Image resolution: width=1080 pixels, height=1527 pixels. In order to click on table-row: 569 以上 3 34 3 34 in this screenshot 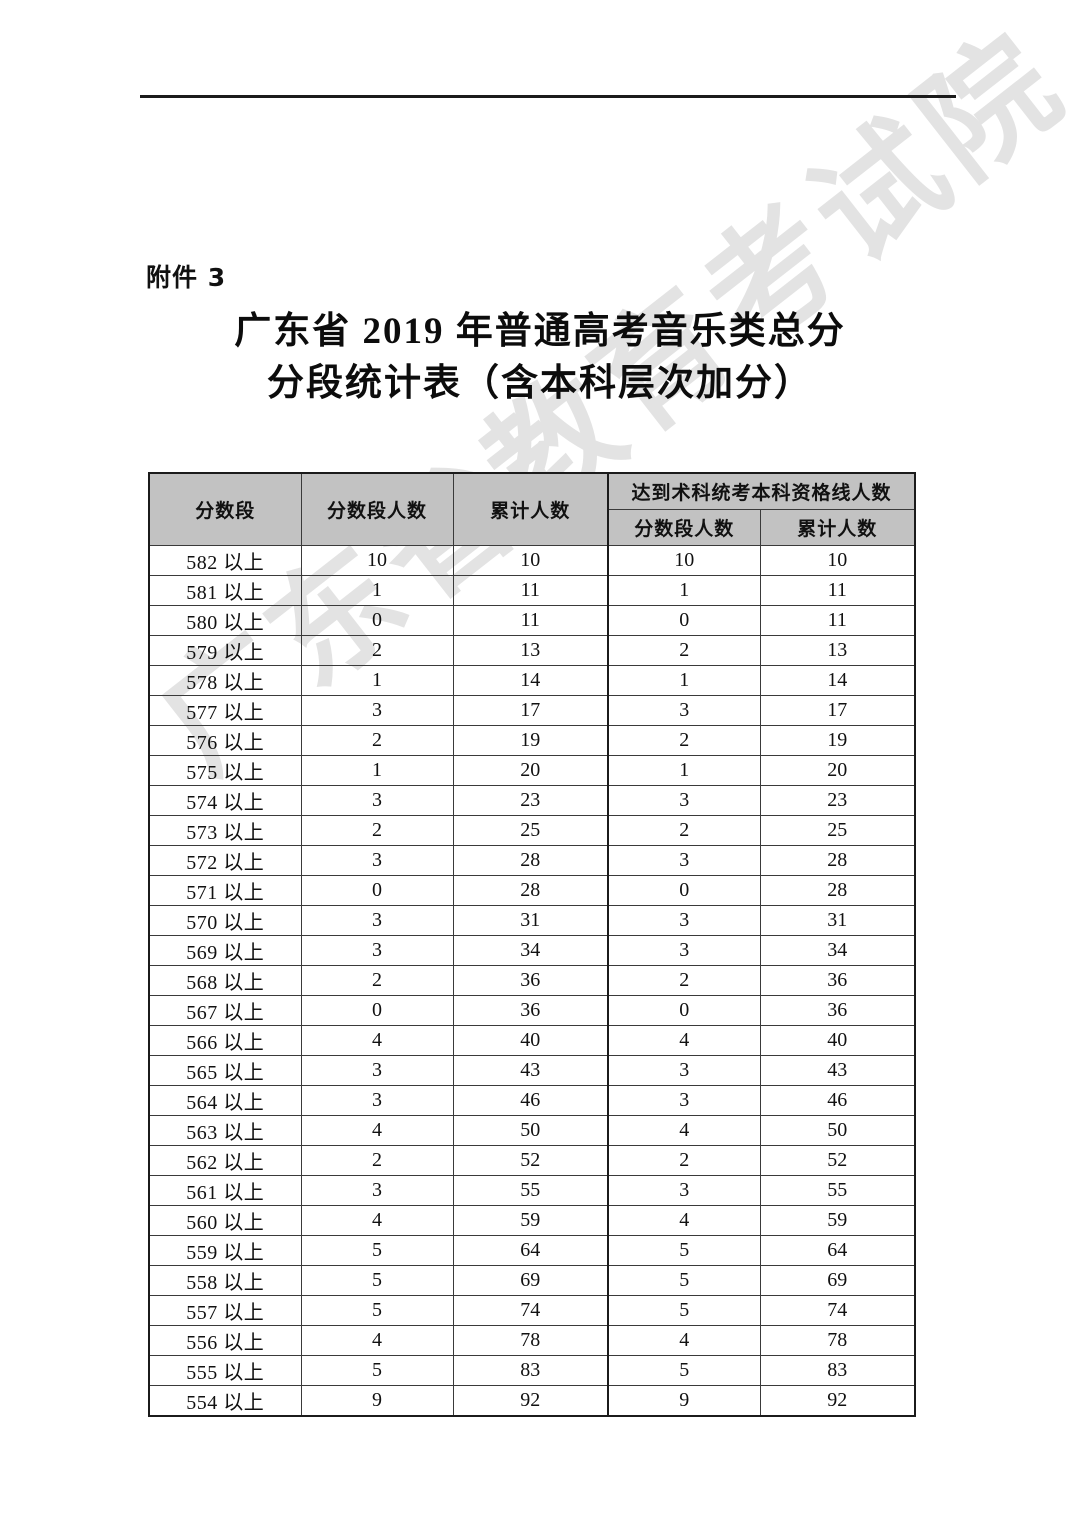, I will do `click(532, 950)`.